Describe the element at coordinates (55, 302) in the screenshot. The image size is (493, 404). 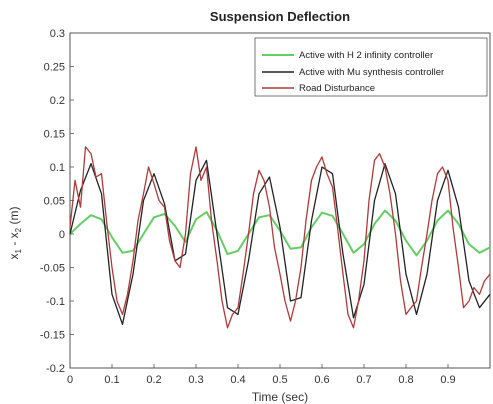
I see `y-tick-label: -0.1` at that location.